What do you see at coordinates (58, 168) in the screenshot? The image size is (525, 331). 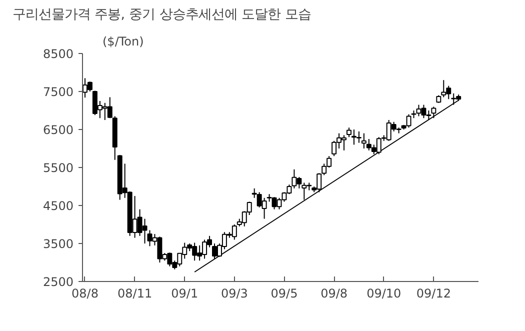 I see `y-tick-label: 5500` at bounding box center [58, 168].